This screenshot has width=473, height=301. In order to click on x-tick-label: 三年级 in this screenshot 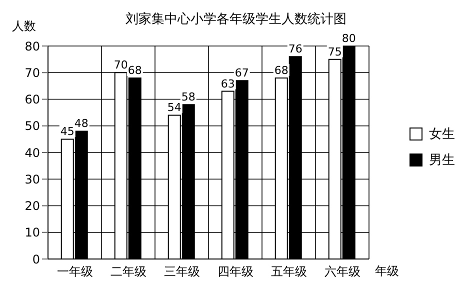, I will do `click(182, 271)`.